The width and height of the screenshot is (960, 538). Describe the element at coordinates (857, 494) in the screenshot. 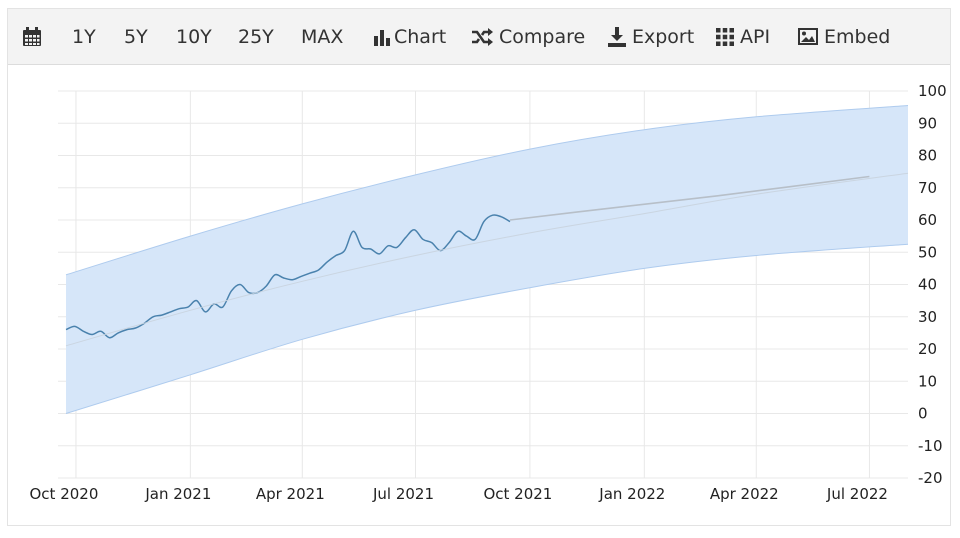

I see `x-tick-label: Jul 2022` at that location.